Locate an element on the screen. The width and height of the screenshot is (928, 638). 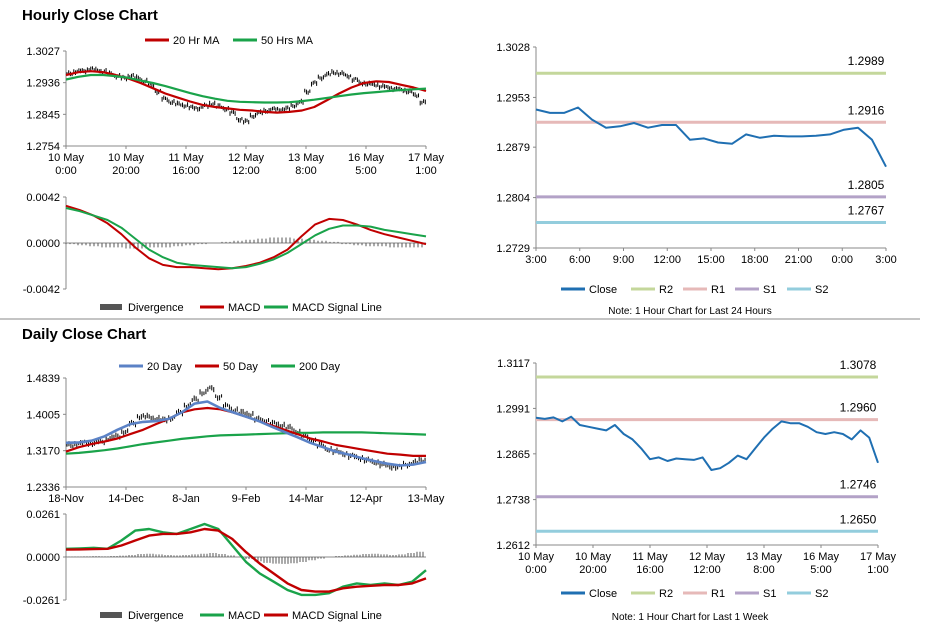
hourly-levels-x-tick-label: 9:00 is located at coordinates (623, 260).